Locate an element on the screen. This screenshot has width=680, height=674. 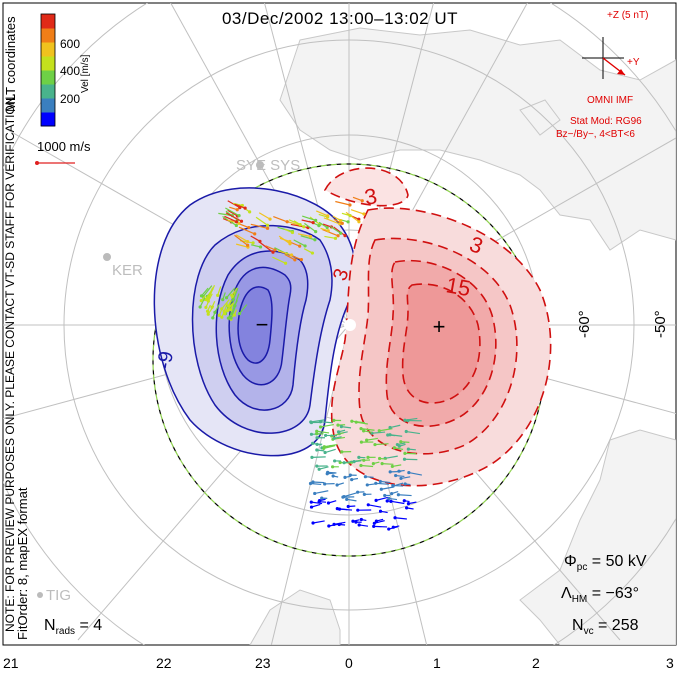
colorbar-tick: 400 is located at coordinates (70, 71).